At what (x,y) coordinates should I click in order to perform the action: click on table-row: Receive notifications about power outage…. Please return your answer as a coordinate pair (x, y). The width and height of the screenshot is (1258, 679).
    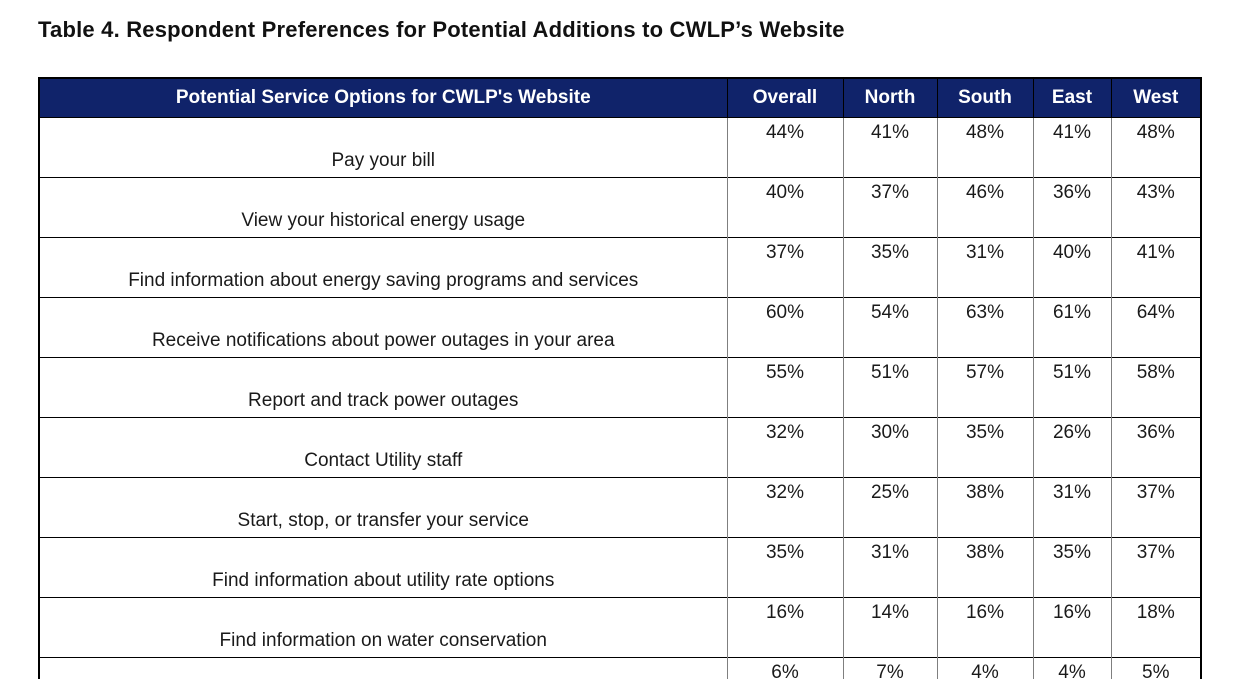
    Looking at the image, I should click on (620, 327).